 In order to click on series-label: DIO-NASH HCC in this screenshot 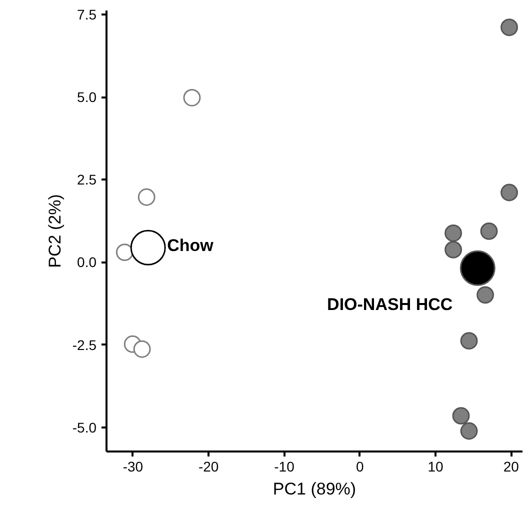, I will do `click(390, 304)`.